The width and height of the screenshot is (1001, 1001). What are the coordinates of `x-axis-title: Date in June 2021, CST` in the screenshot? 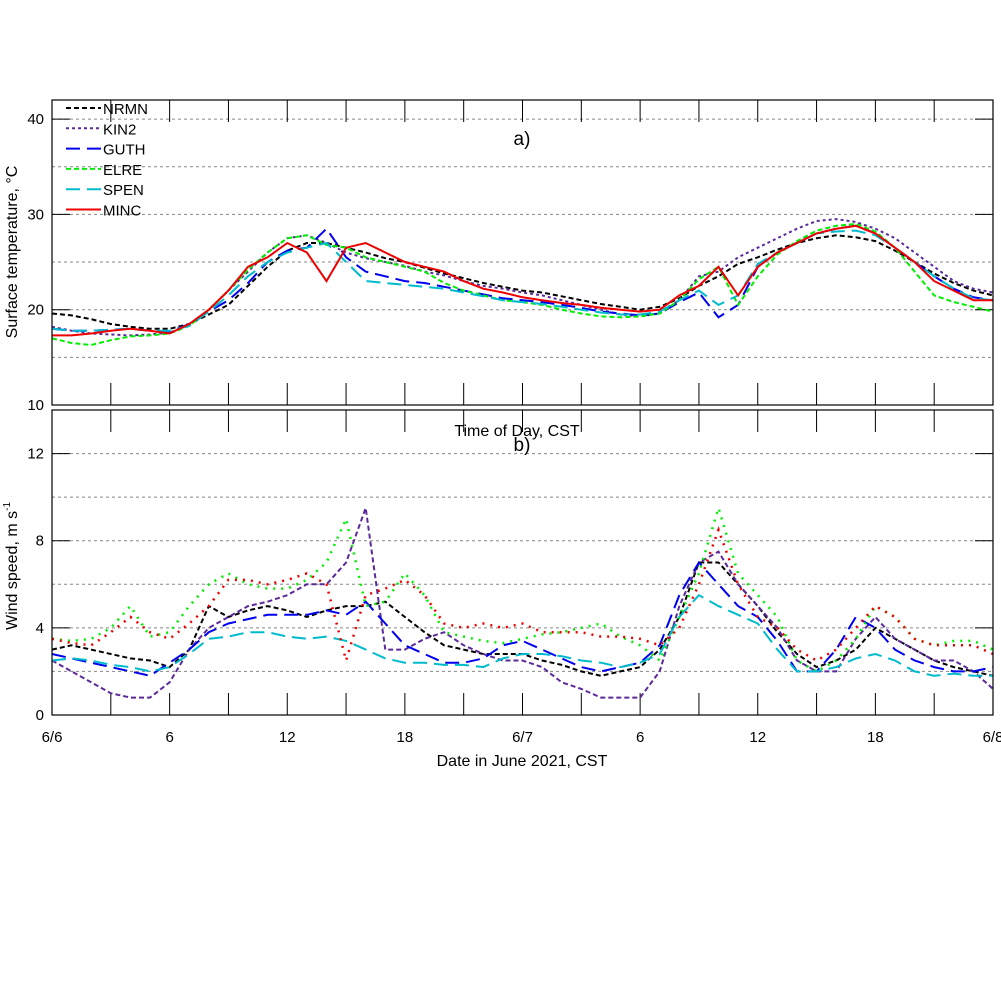 It's located at (522, 761).